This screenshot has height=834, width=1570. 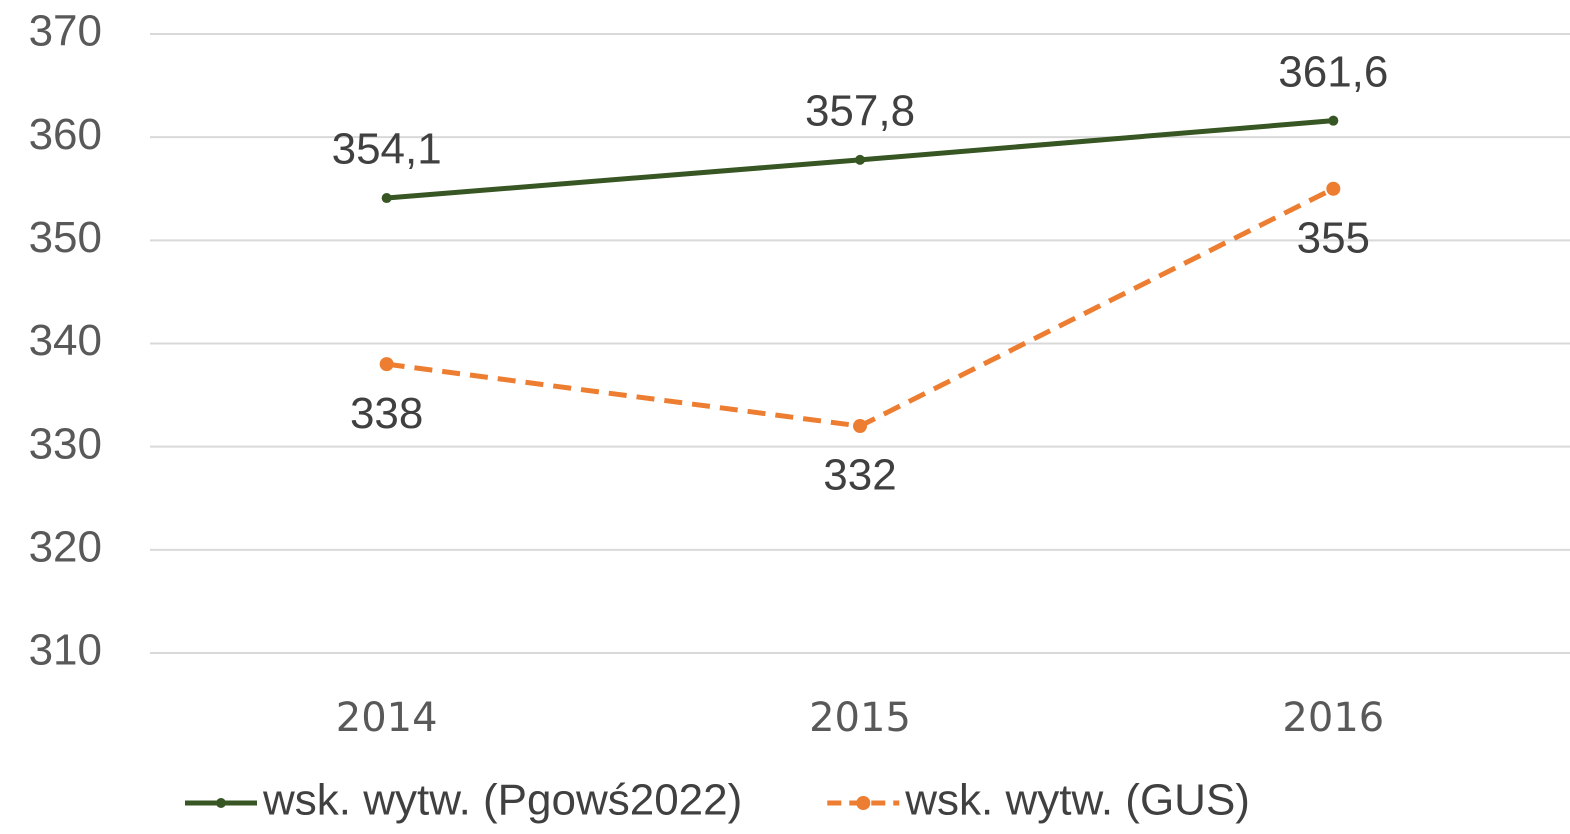 I want to click on data-label: 354,1, so click(x=387, y=149).